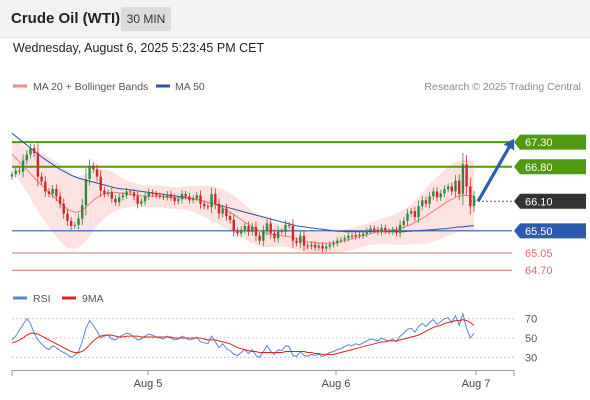  Describe the element at coordinates (148, 384) in the screenshot. I see `x-tick-label: Aug 5` at that location.